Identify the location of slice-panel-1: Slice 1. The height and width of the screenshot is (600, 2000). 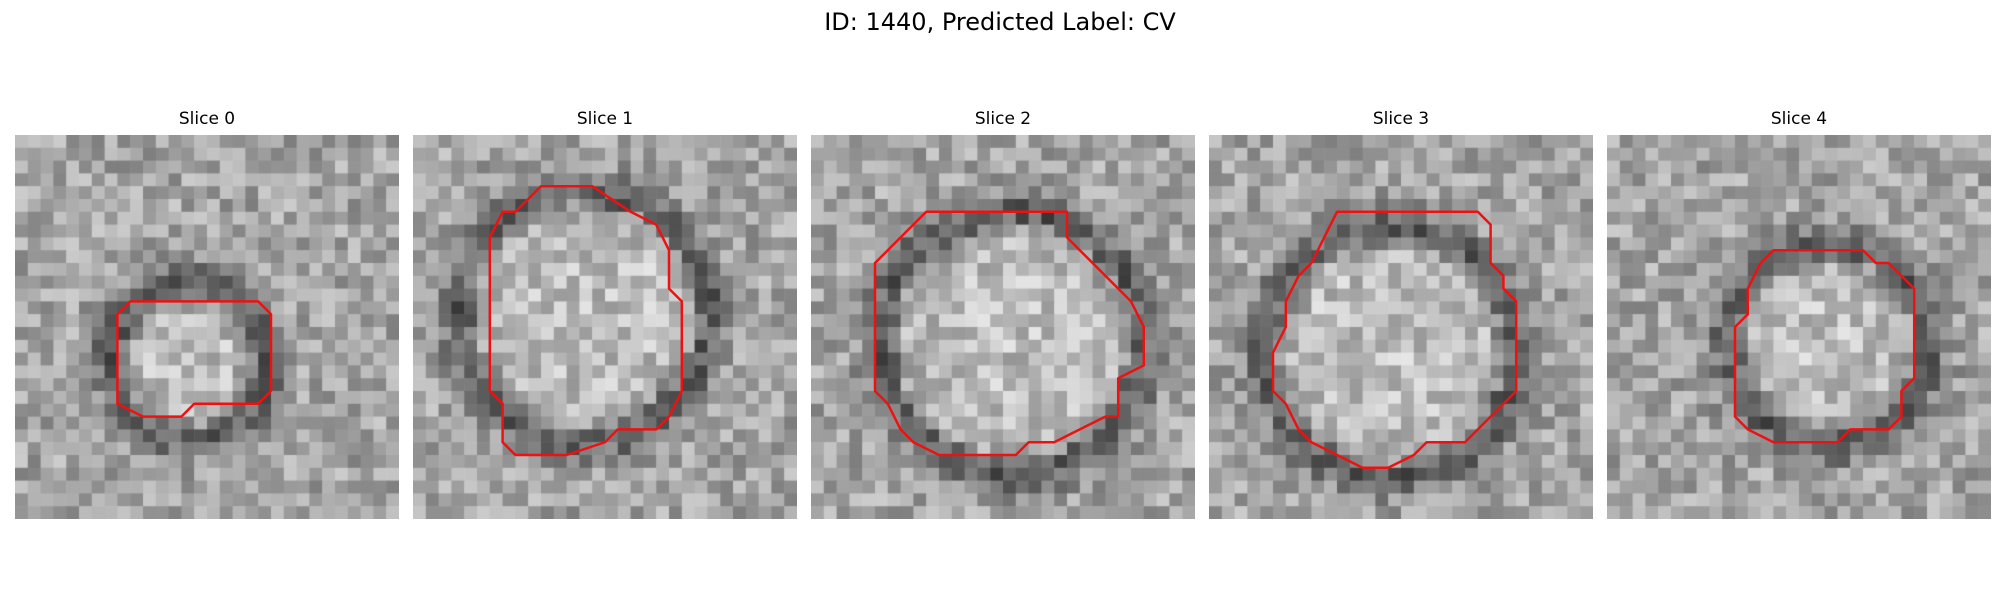
(605, 313).